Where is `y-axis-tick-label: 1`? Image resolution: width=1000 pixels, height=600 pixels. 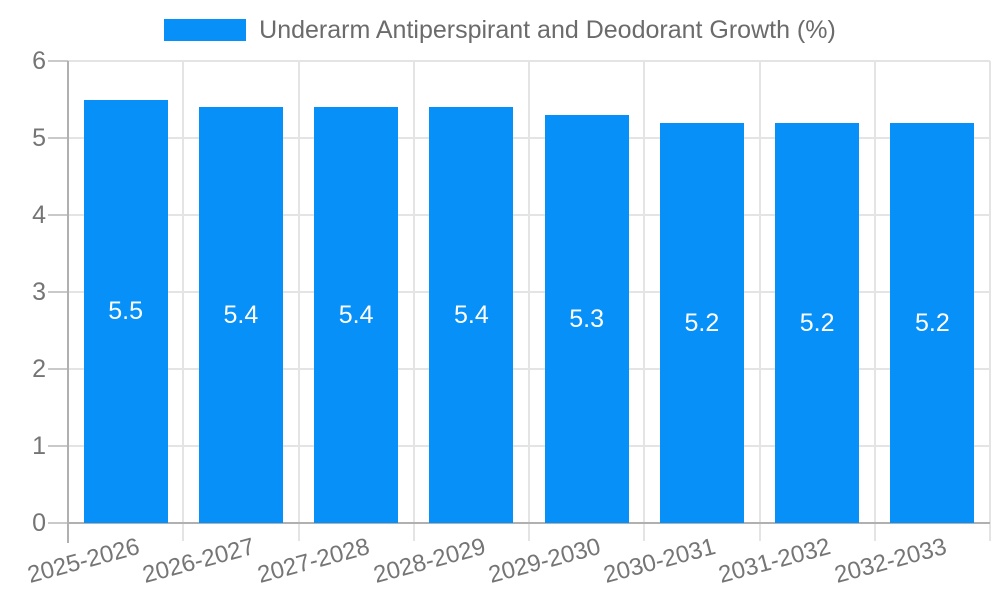
y-axis-tick-label: 1 is located at coordinates (39, 446).